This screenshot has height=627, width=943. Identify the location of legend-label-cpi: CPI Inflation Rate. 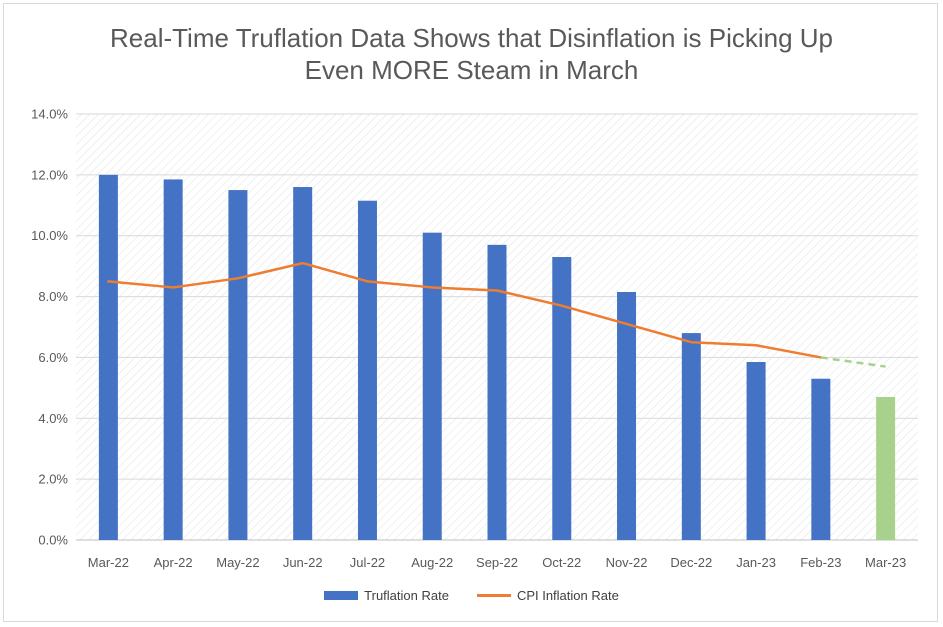
(567, 595).